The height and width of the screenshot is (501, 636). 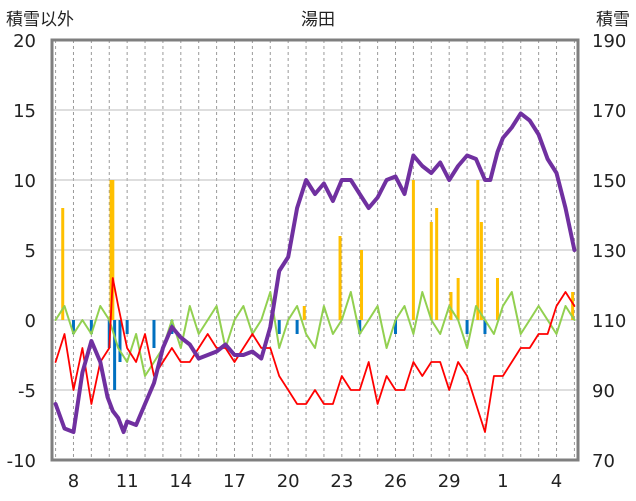 What do you see at coordinates (40, 20) in the screenshot?
I see `left-axis-title: 積雪以外` at bounding box center [40, 20].